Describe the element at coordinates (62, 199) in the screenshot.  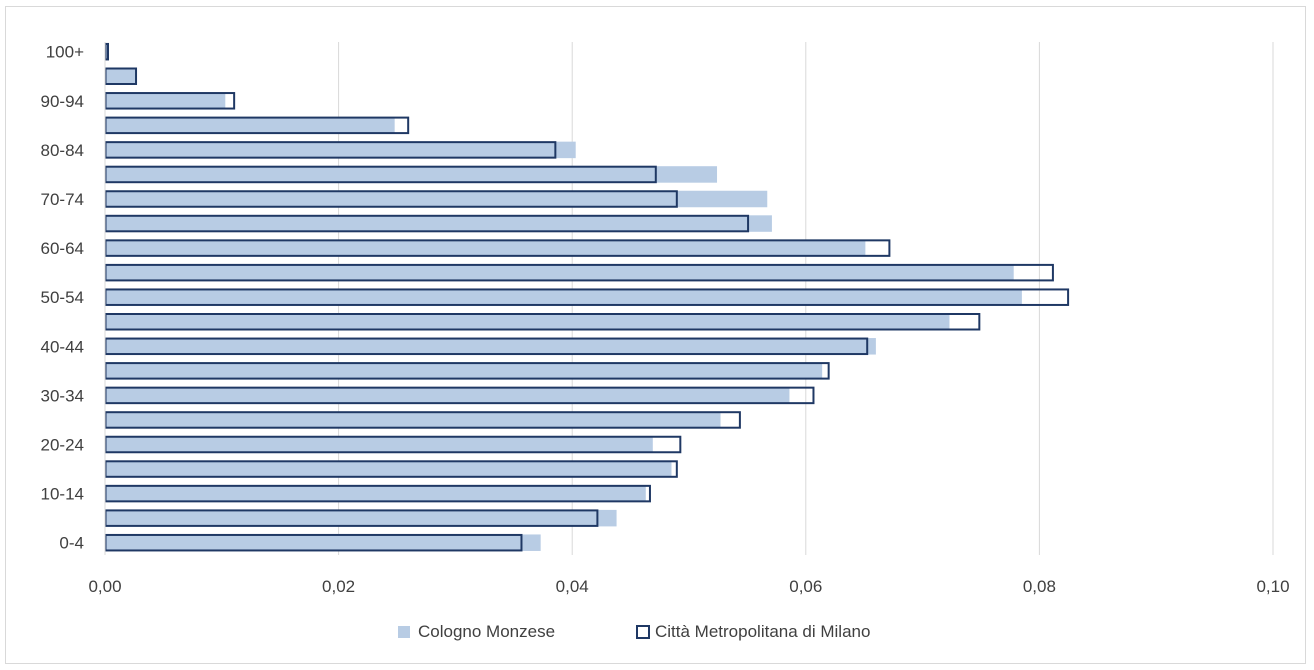
I see `y-tick-label: 70-74` at that location.